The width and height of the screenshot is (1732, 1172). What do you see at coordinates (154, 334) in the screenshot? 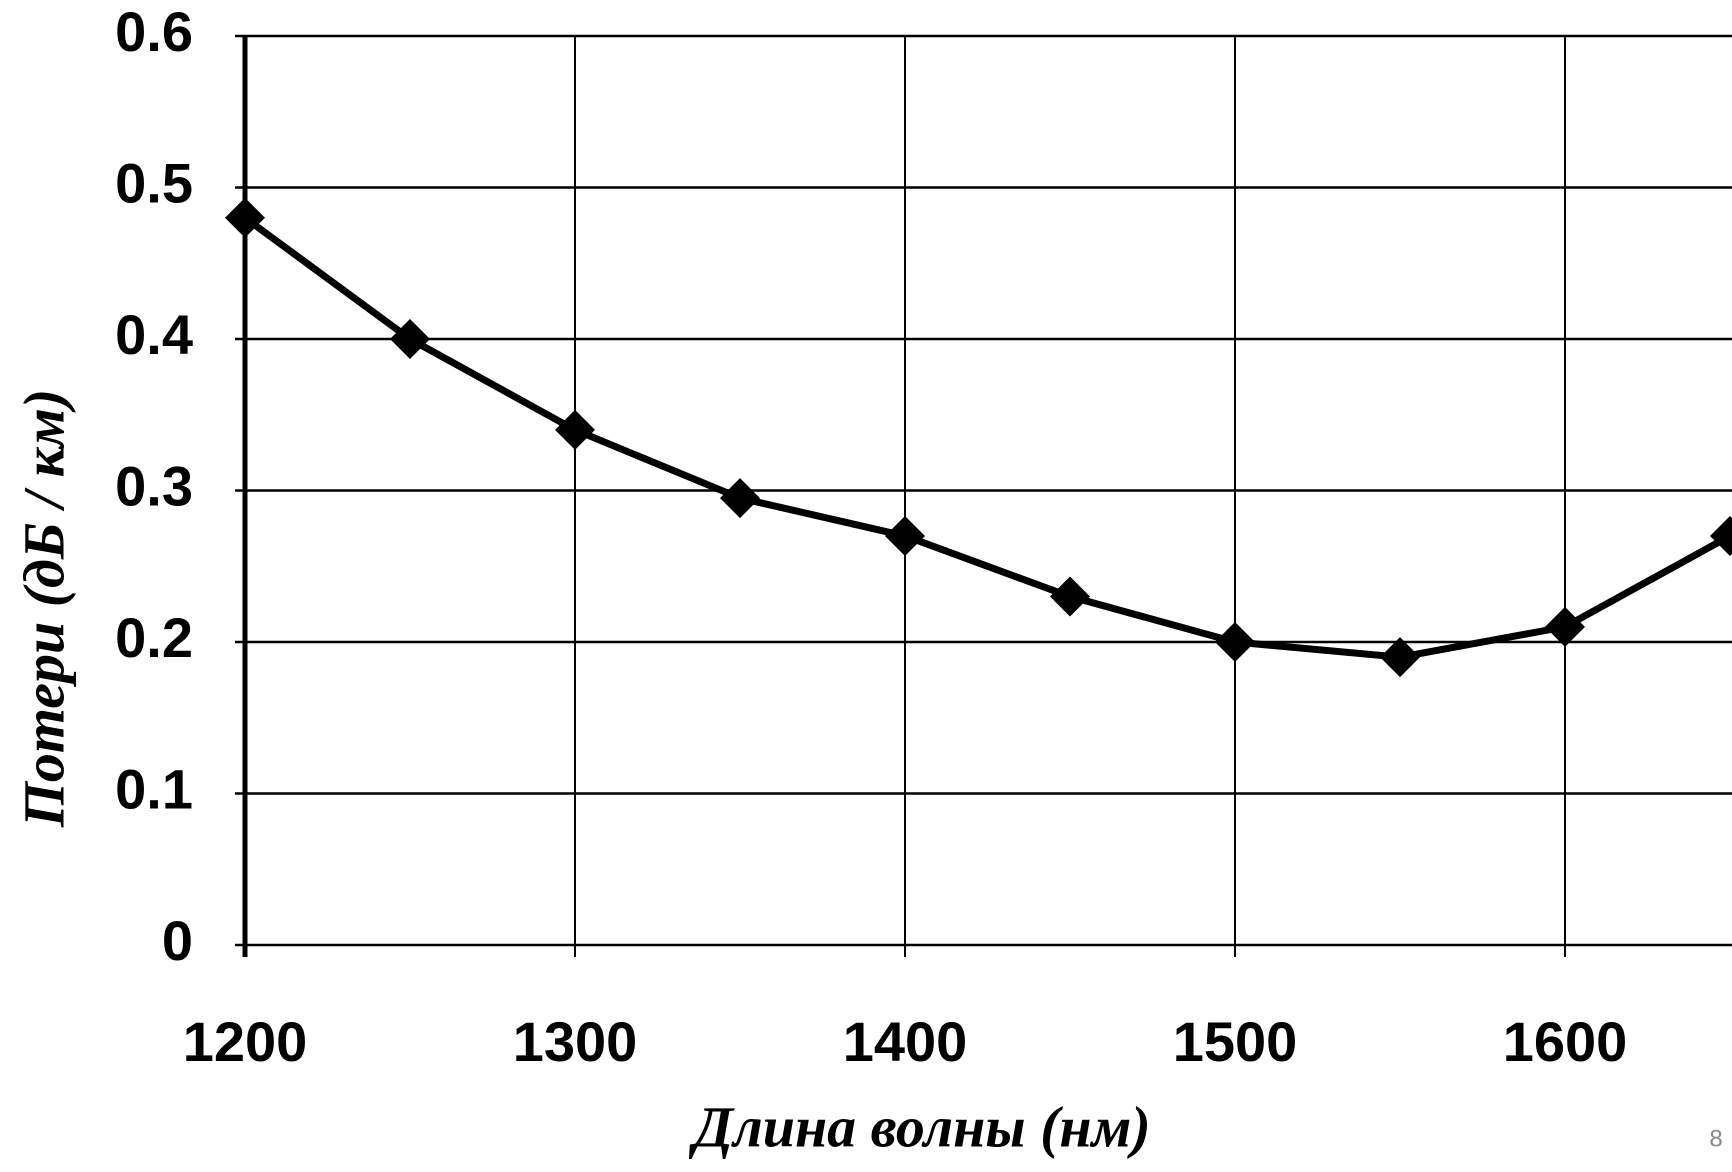
I see `y-tick-label: 0.4` at bounding box center [154, 334].